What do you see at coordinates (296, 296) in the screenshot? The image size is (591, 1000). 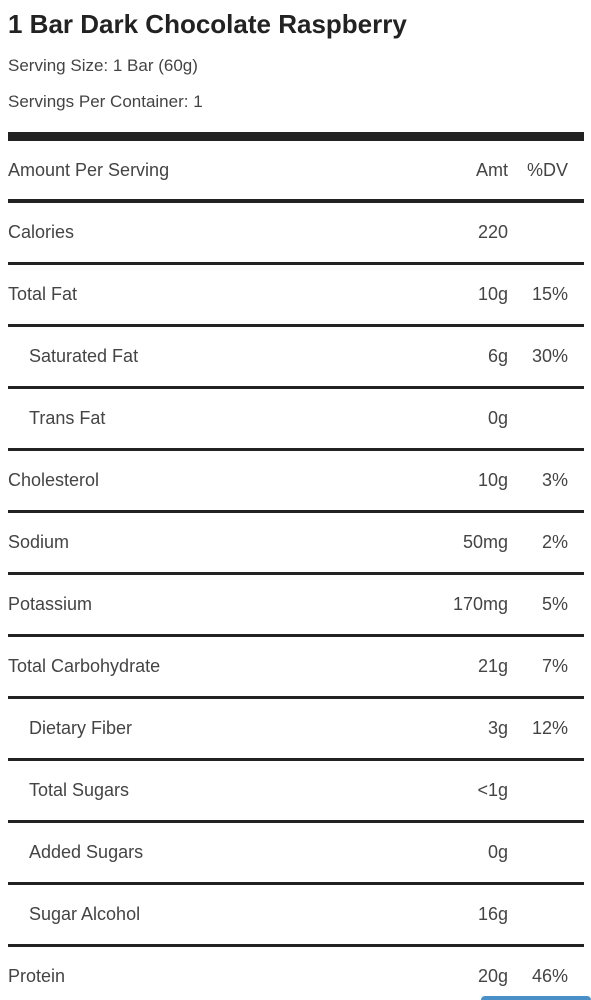 I see `nutrient-row-total-fat: Total Fat 10g 15%` at bounding box center [296, 296].